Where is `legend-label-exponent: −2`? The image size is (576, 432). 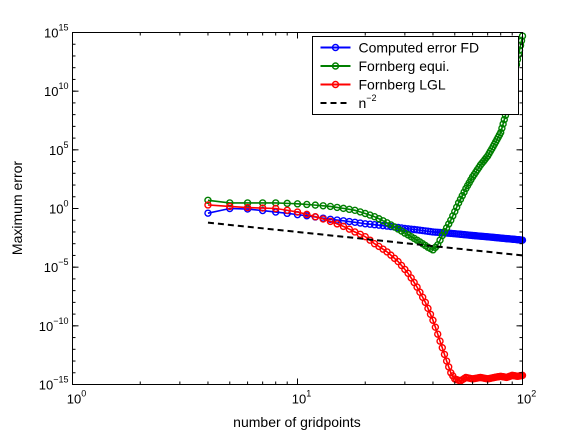 legend-label-exponent: −2 is located at coordinates (371, 98).